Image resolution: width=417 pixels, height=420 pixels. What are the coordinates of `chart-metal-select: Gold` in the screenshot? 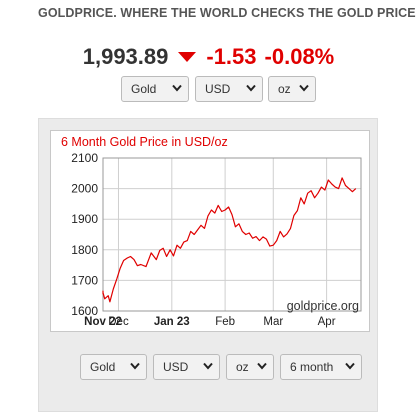 It's located at (113, 367).